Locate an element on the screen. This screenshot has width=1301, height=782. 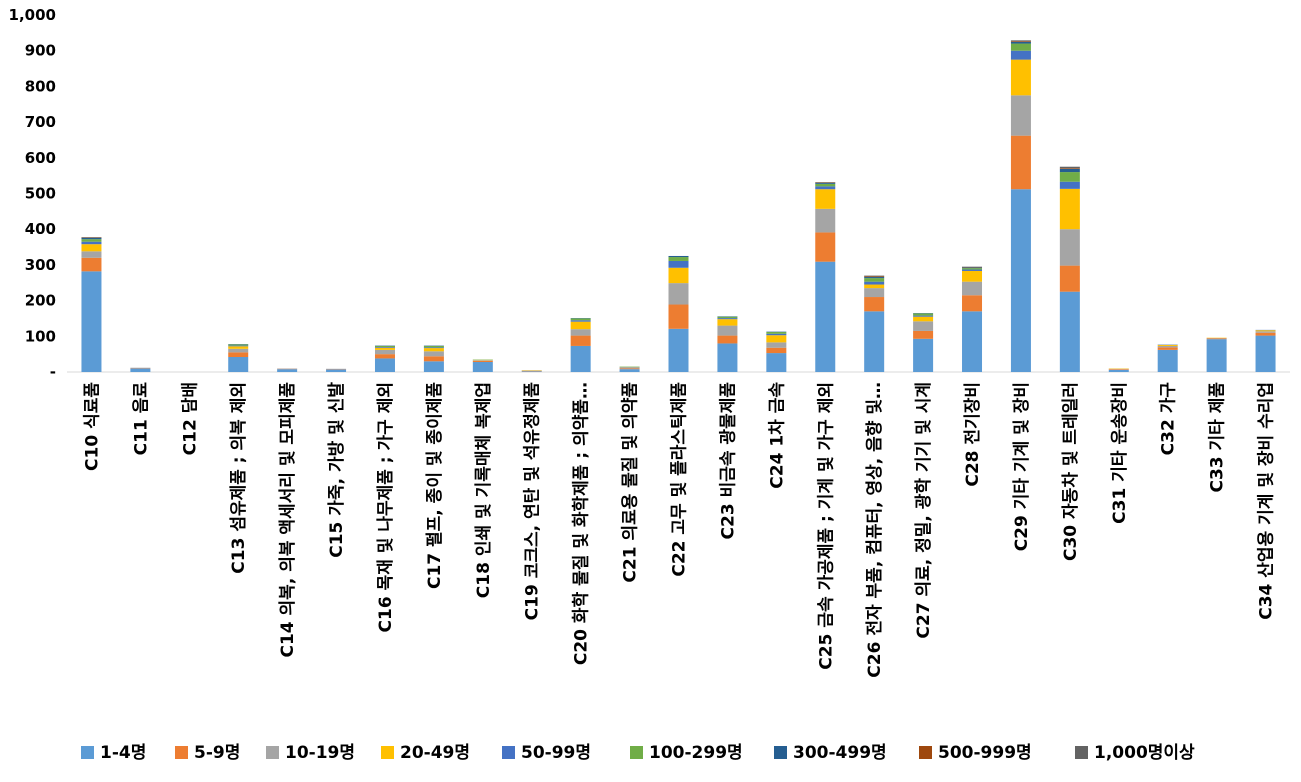
y-tick-label: 600 is located at coordinates (40, 158).